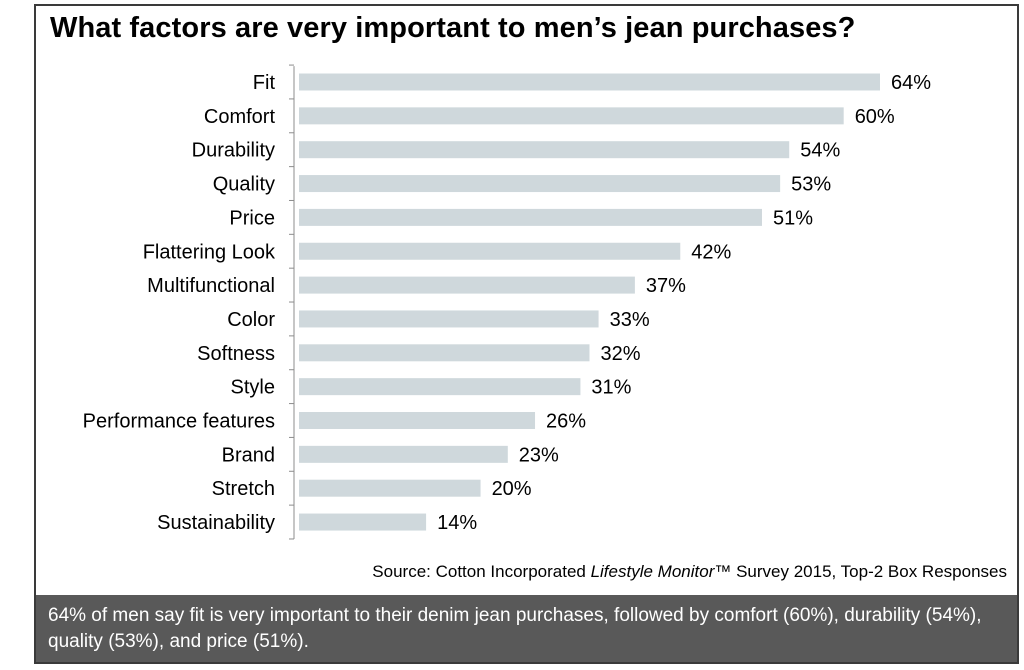 The width and height of the screenshot is (1024, 670). What do you see at coordinates (630, 320) in the screenshot?
I see `value-label: 33%` at bounding box center [630, 320].